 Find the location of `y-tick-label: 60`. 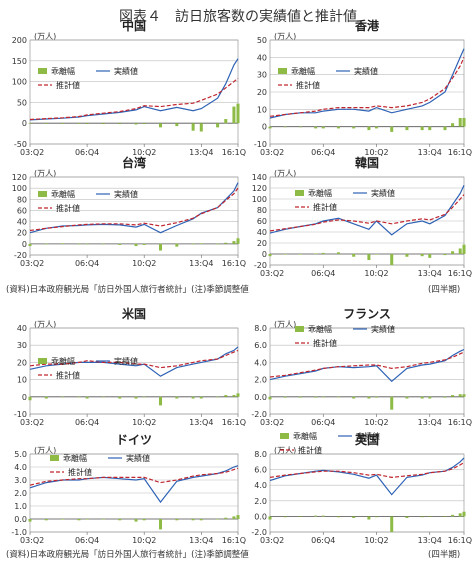

y-tick-label: 60 is located at coordinates (262, 221).